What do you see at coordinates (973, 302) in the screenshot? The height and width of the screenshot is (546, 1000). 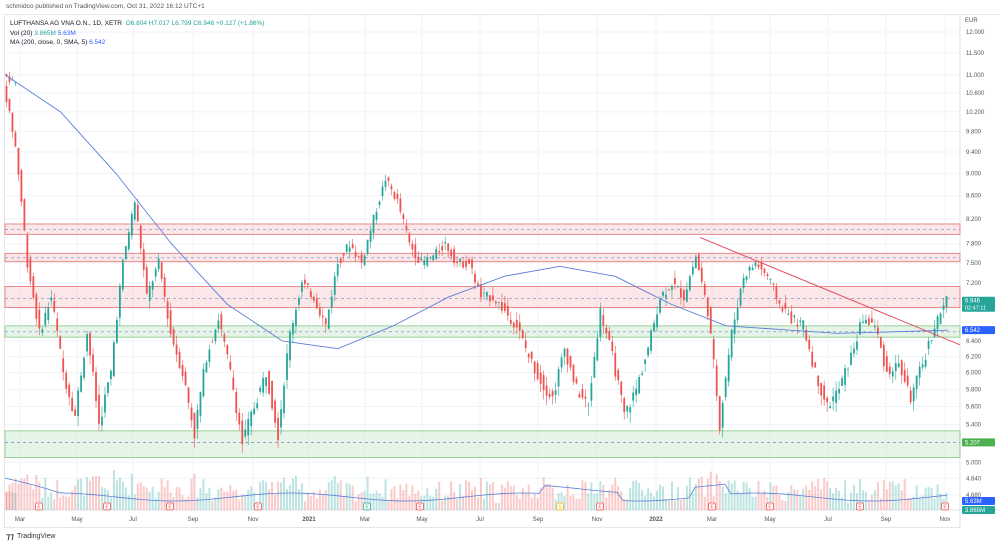 I see `price-label-text: 6.946` at bounding box center [973, 302].